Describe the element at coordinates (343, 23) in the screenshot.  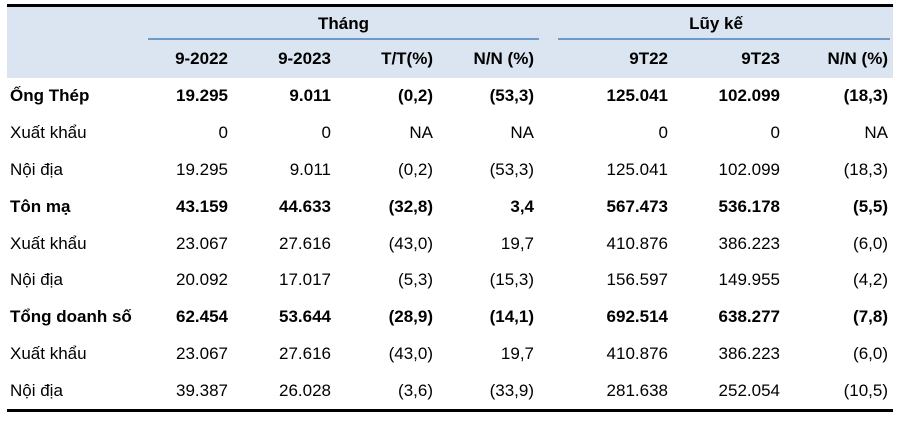
I see `group-header-month: Tháng` at that location.